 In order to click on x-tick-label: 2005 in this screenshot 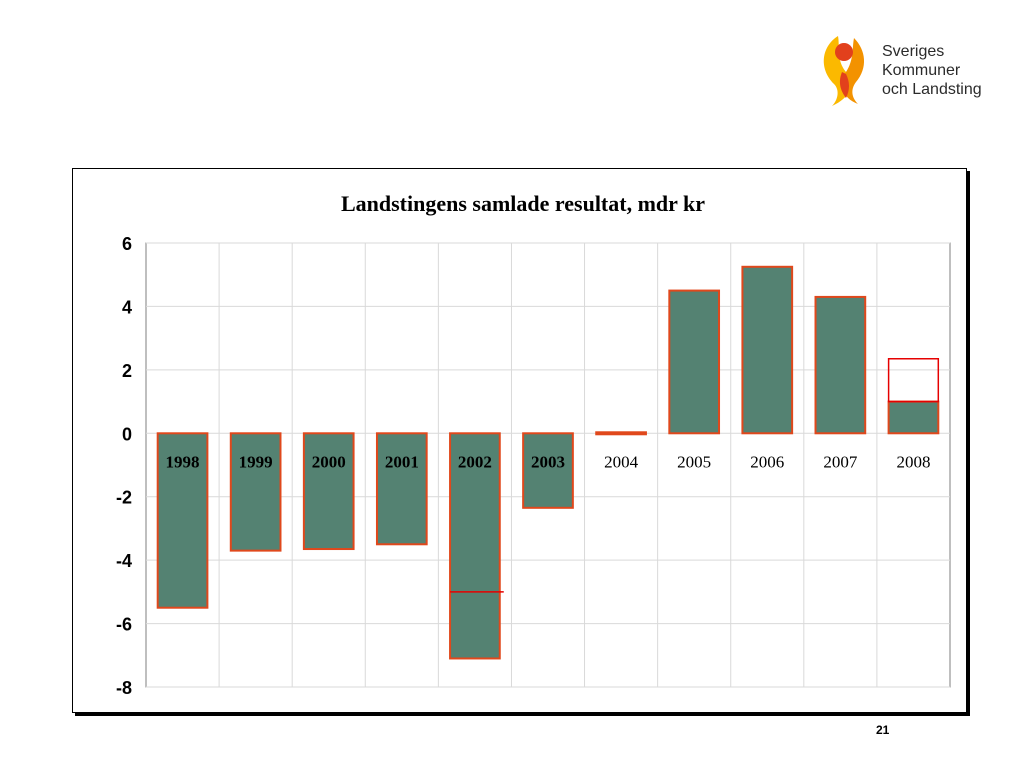, I will do `click(694, 461)`.